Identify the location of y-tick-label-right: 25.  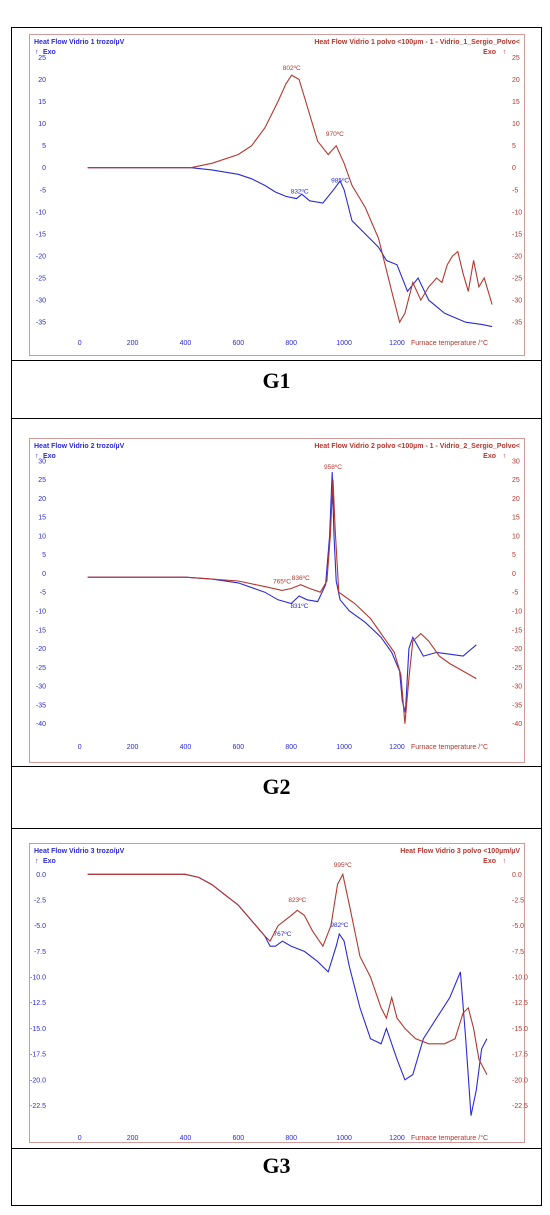
(516, 58).